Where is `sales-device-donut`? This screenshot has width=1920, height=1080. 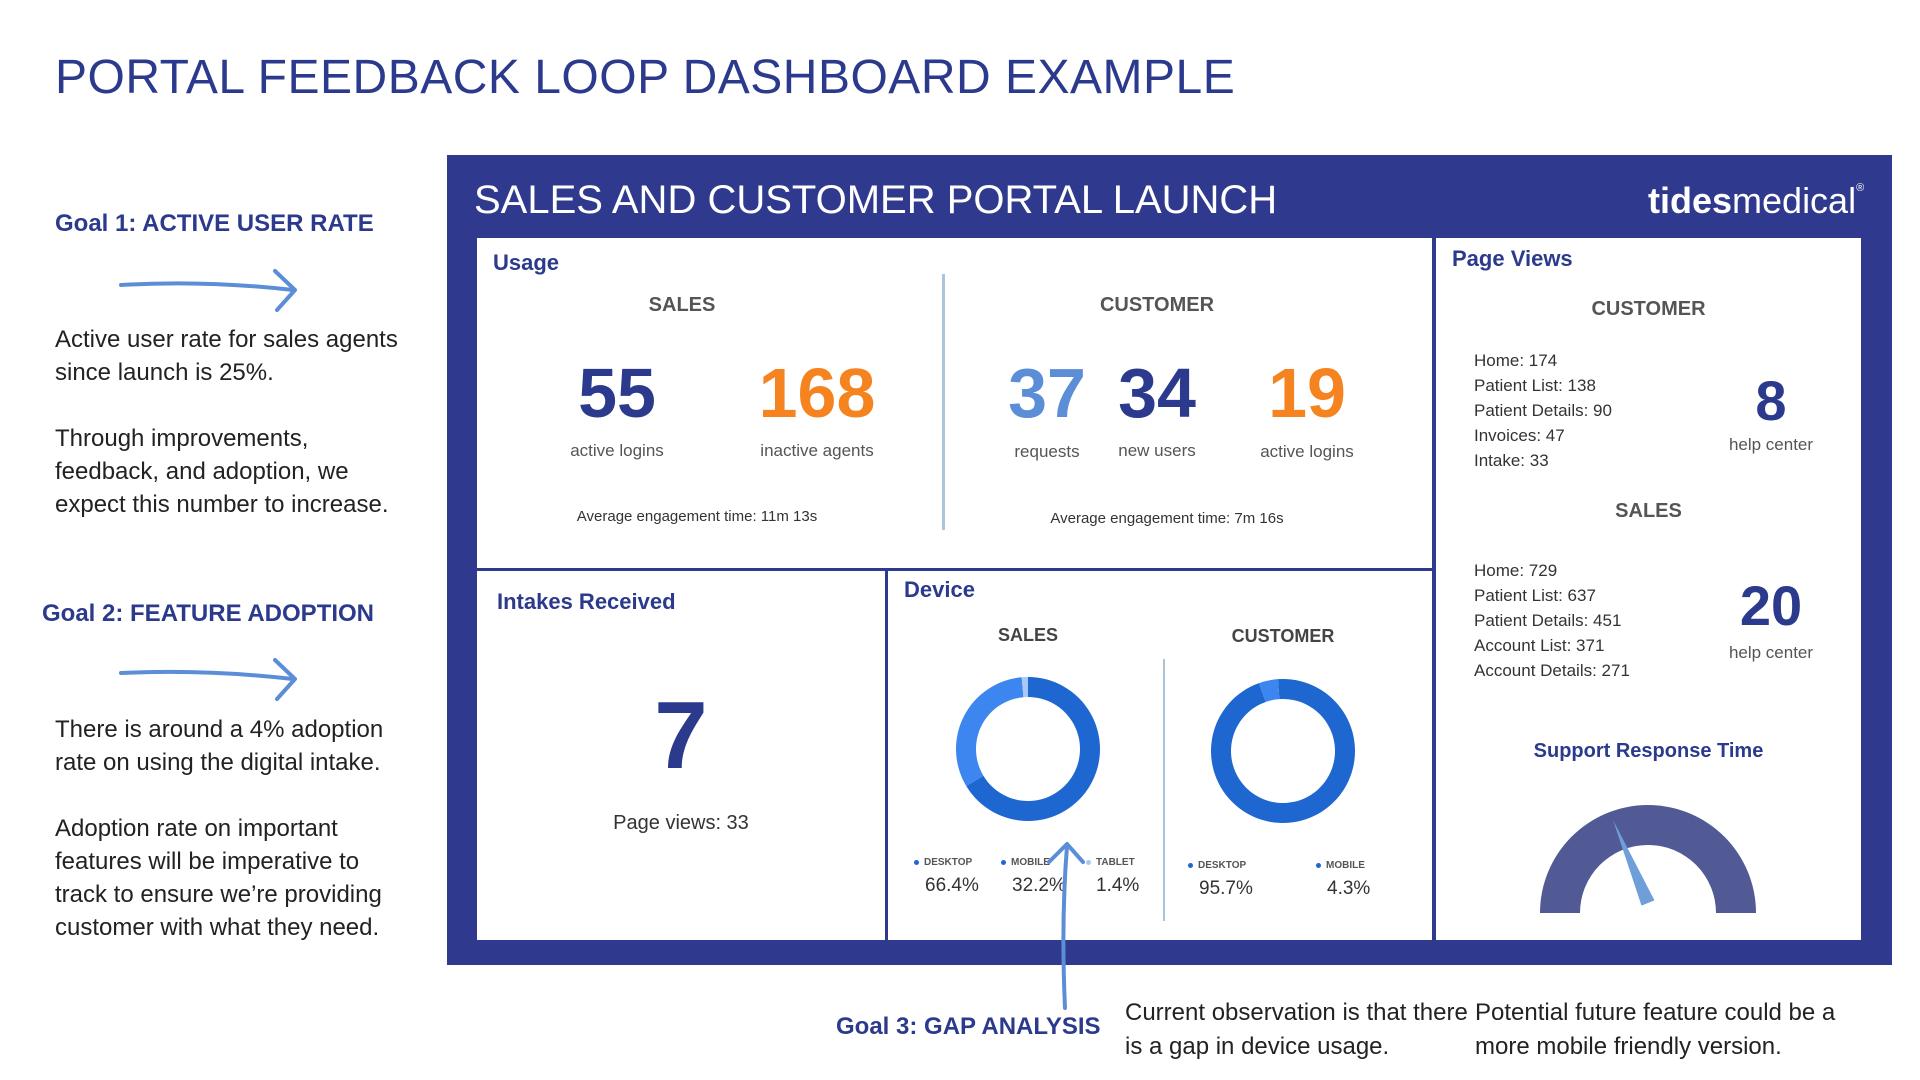
sales-device-donut is located at coordinates (1028, 749).